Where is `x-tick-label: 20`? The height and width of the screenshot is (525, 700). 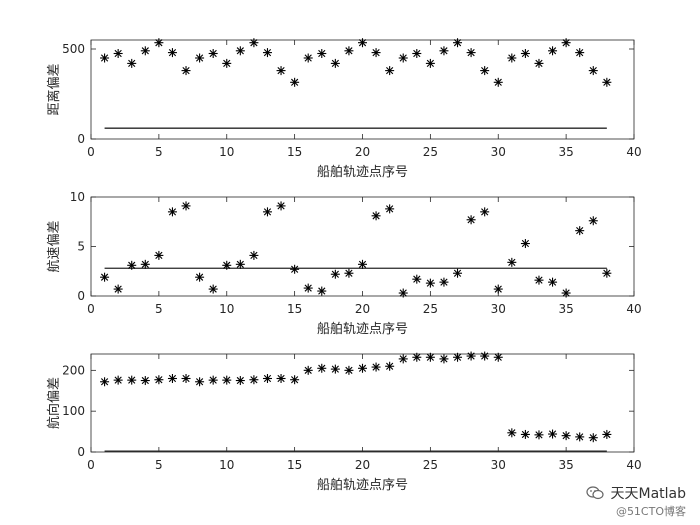
x-tick-label: 20 is located at coordinates (362, 152).